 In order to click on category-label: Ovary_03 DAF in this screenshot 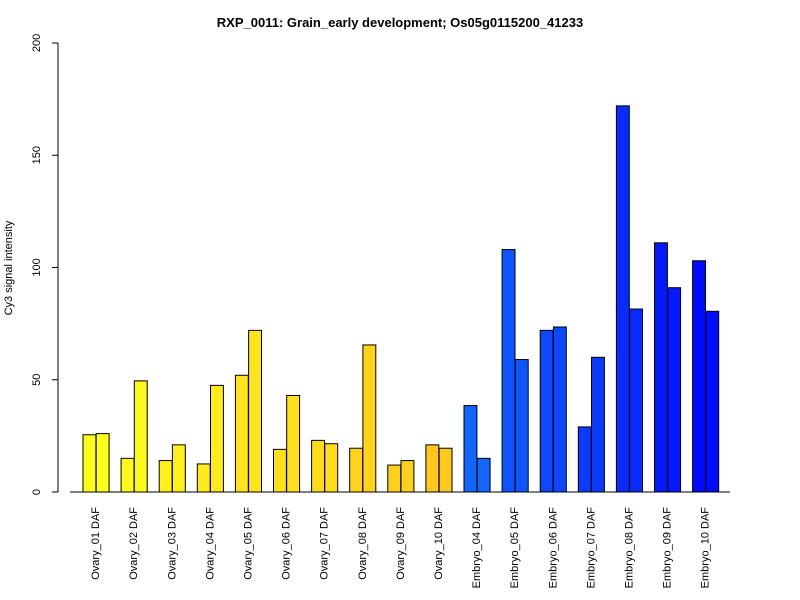, I will do `click(172, 543)`.